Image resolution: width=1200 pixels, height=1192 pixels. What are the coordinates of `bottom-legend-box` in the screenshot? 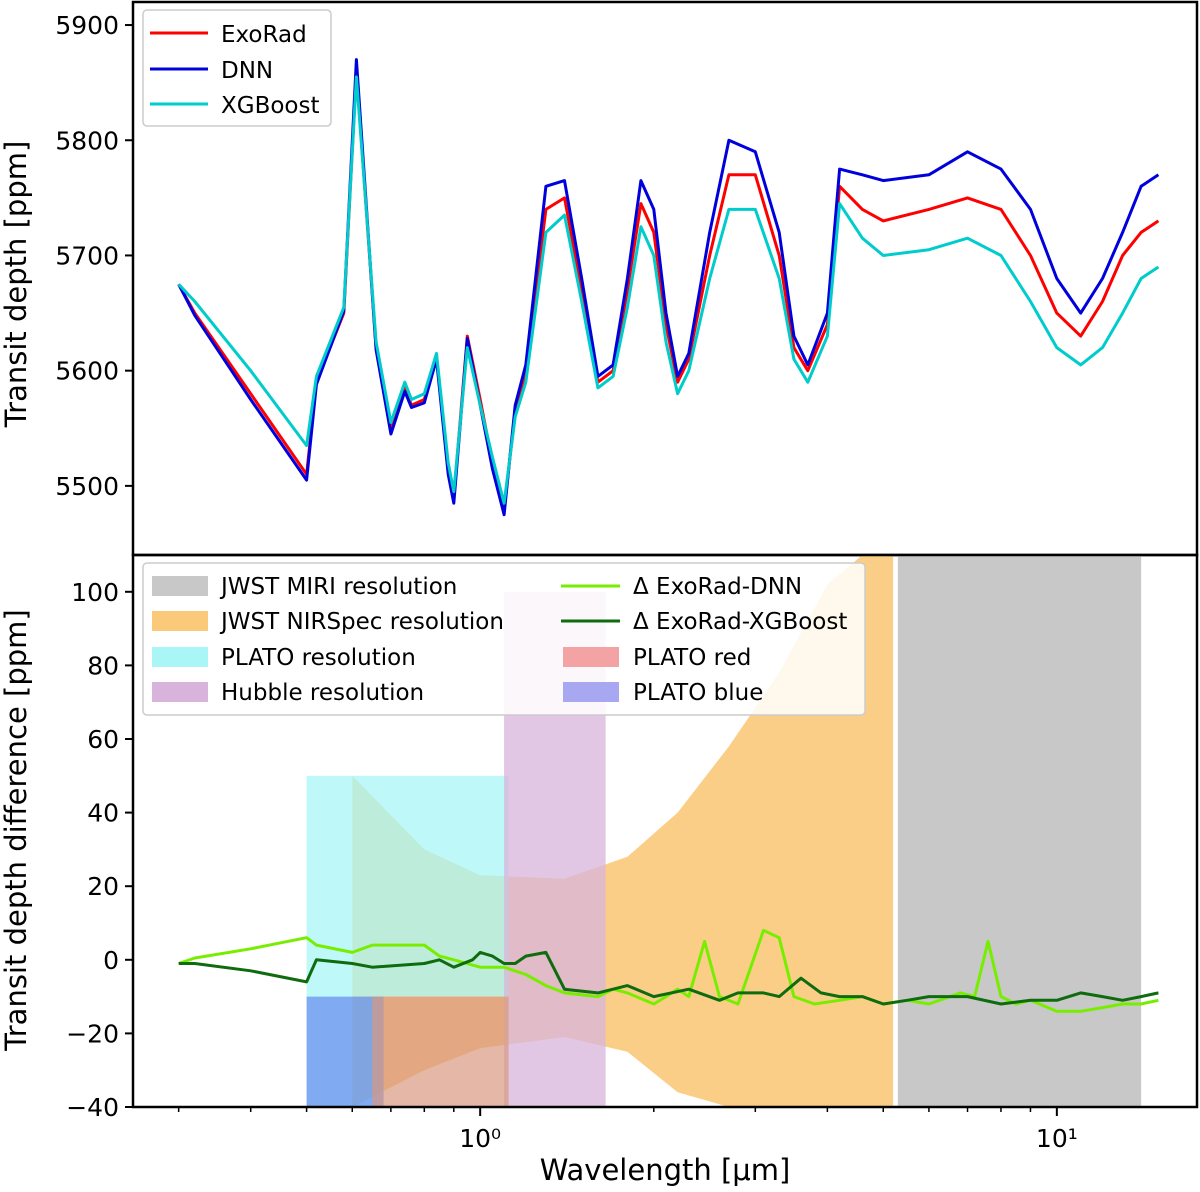 It's located at (504, 639).